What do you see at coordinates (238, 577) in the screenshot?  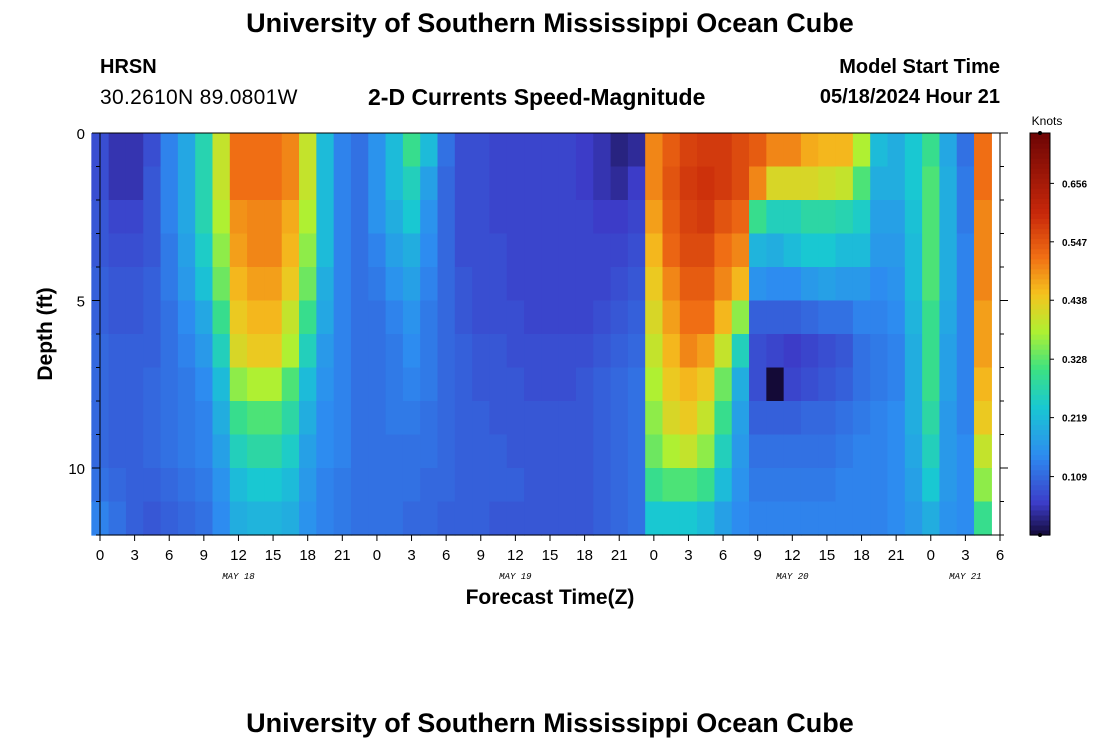 I see `x-date-label: MAY 18` at bounding box center [238, 577].